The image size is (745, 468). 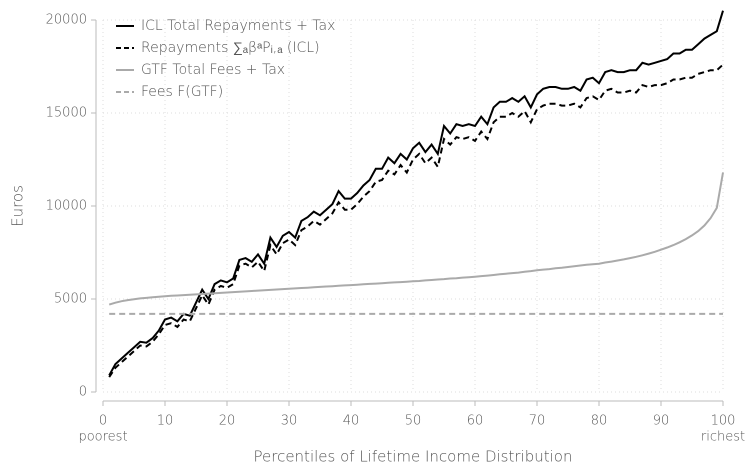 I want to click on x-tick-label: 90, so click(x=661, y=421).